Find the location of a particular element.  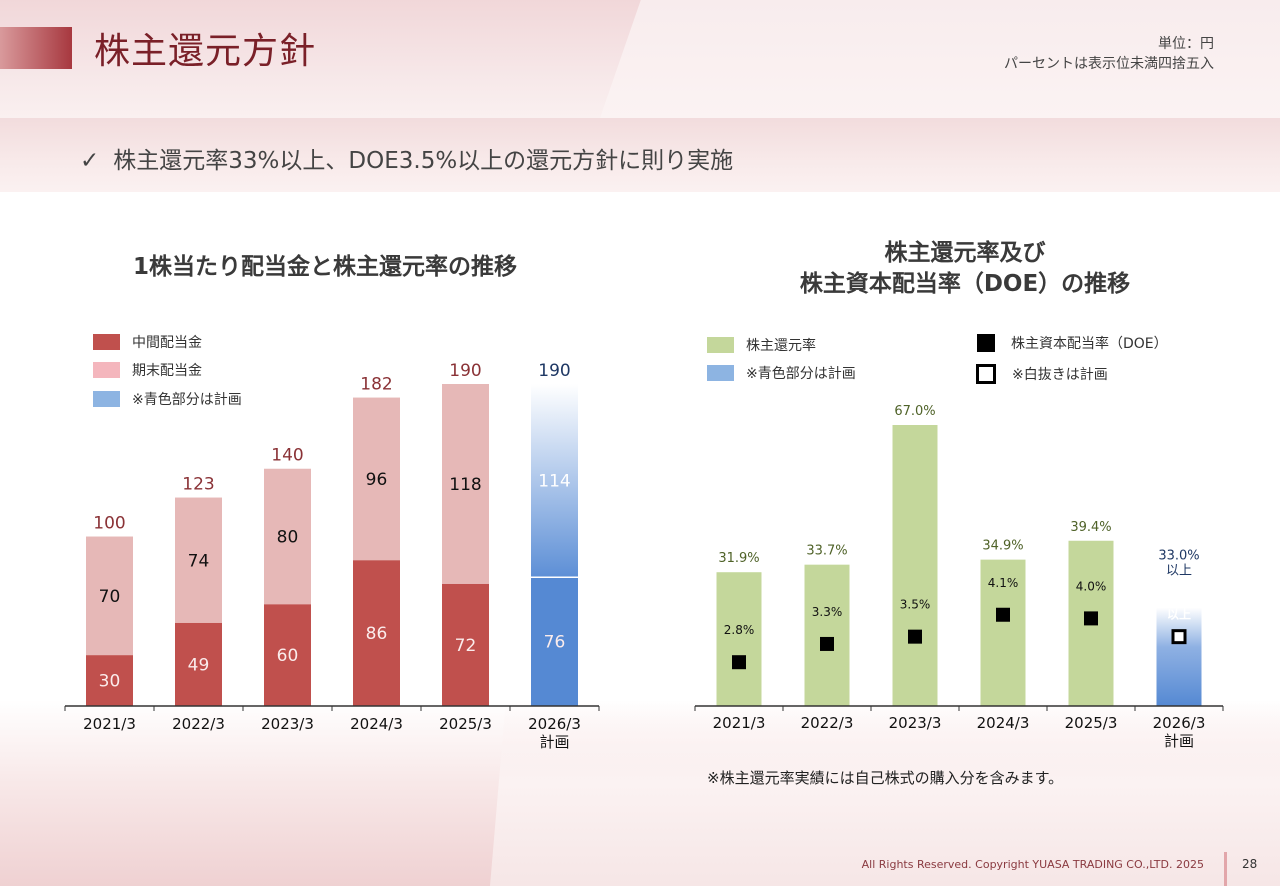

legend-filled-square-icon is located at coordinates (986, 343).